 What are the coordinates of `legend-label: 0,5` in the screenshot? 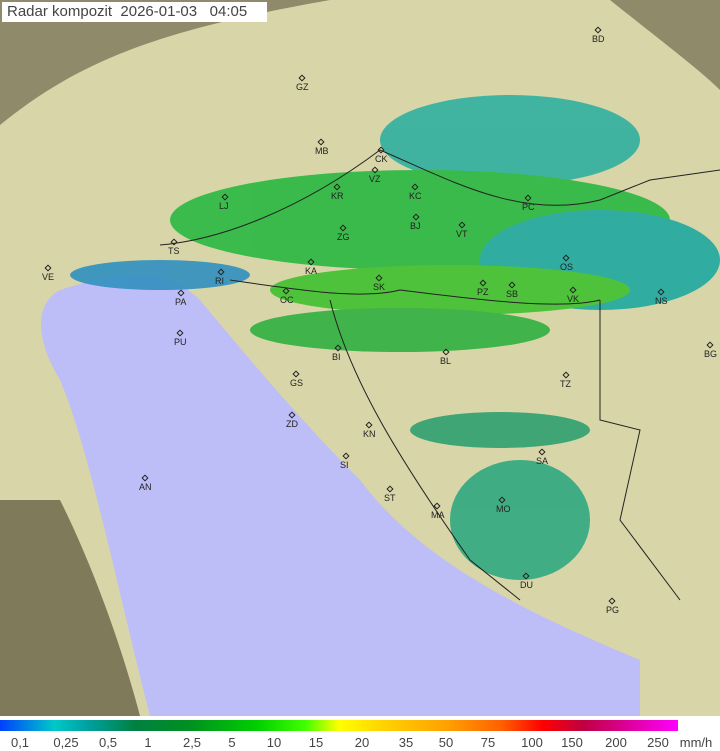 It's located at (108, 742).